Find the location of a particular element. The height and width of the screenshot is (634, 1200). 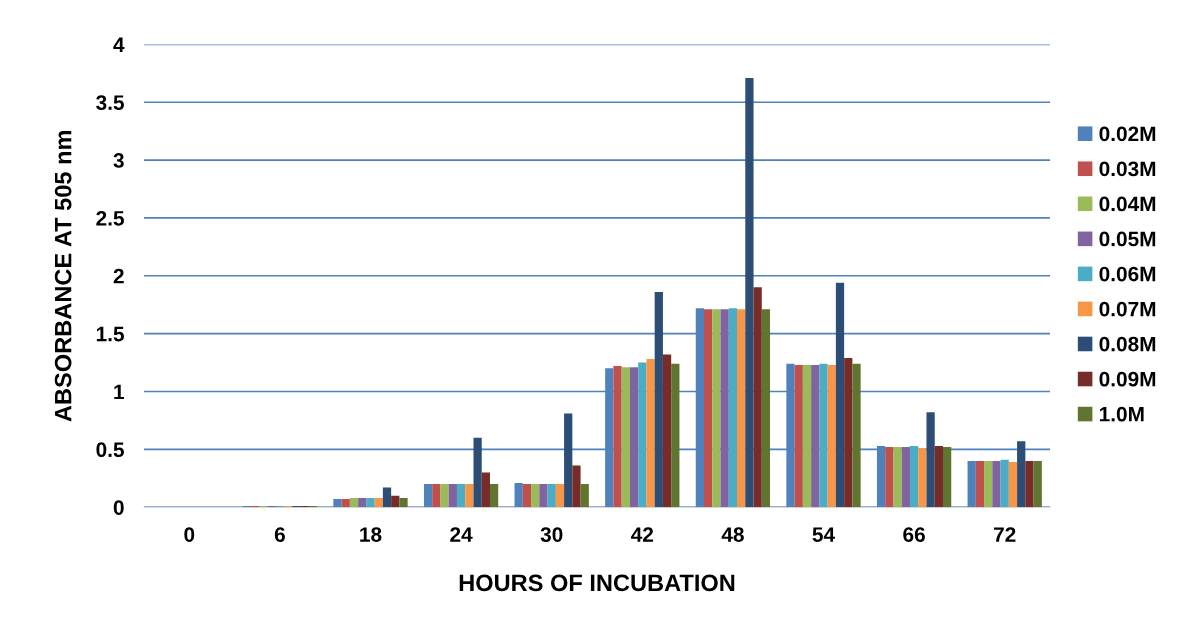

legend-label: 0.08M is located at coordinates (1127, 344).